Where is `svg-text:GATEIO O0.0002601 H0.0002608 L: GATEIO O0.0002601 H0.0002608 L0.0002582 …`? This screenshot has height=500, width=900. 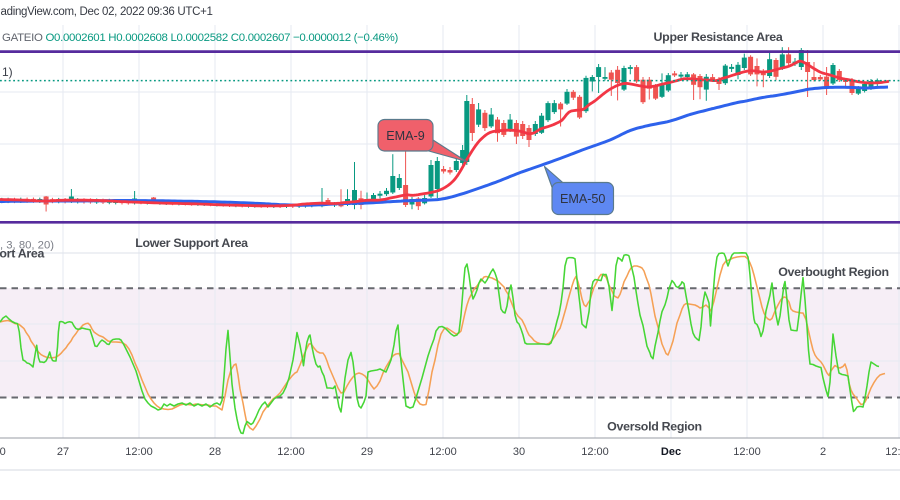 svg-text:GATEIO O0.0002601 H0.0002608 L: GATEIO O0.0002601 H0.0002608 L0.0002582 … is located at coordinates (200, 38).